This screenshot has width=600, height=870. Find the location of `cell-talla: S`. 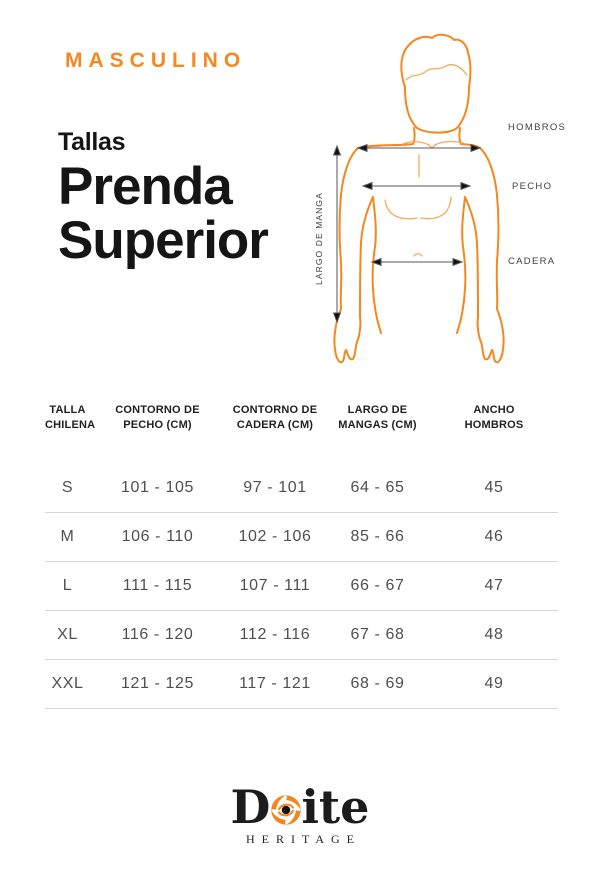

cell-talla: S is located at coordinates (67, 487).